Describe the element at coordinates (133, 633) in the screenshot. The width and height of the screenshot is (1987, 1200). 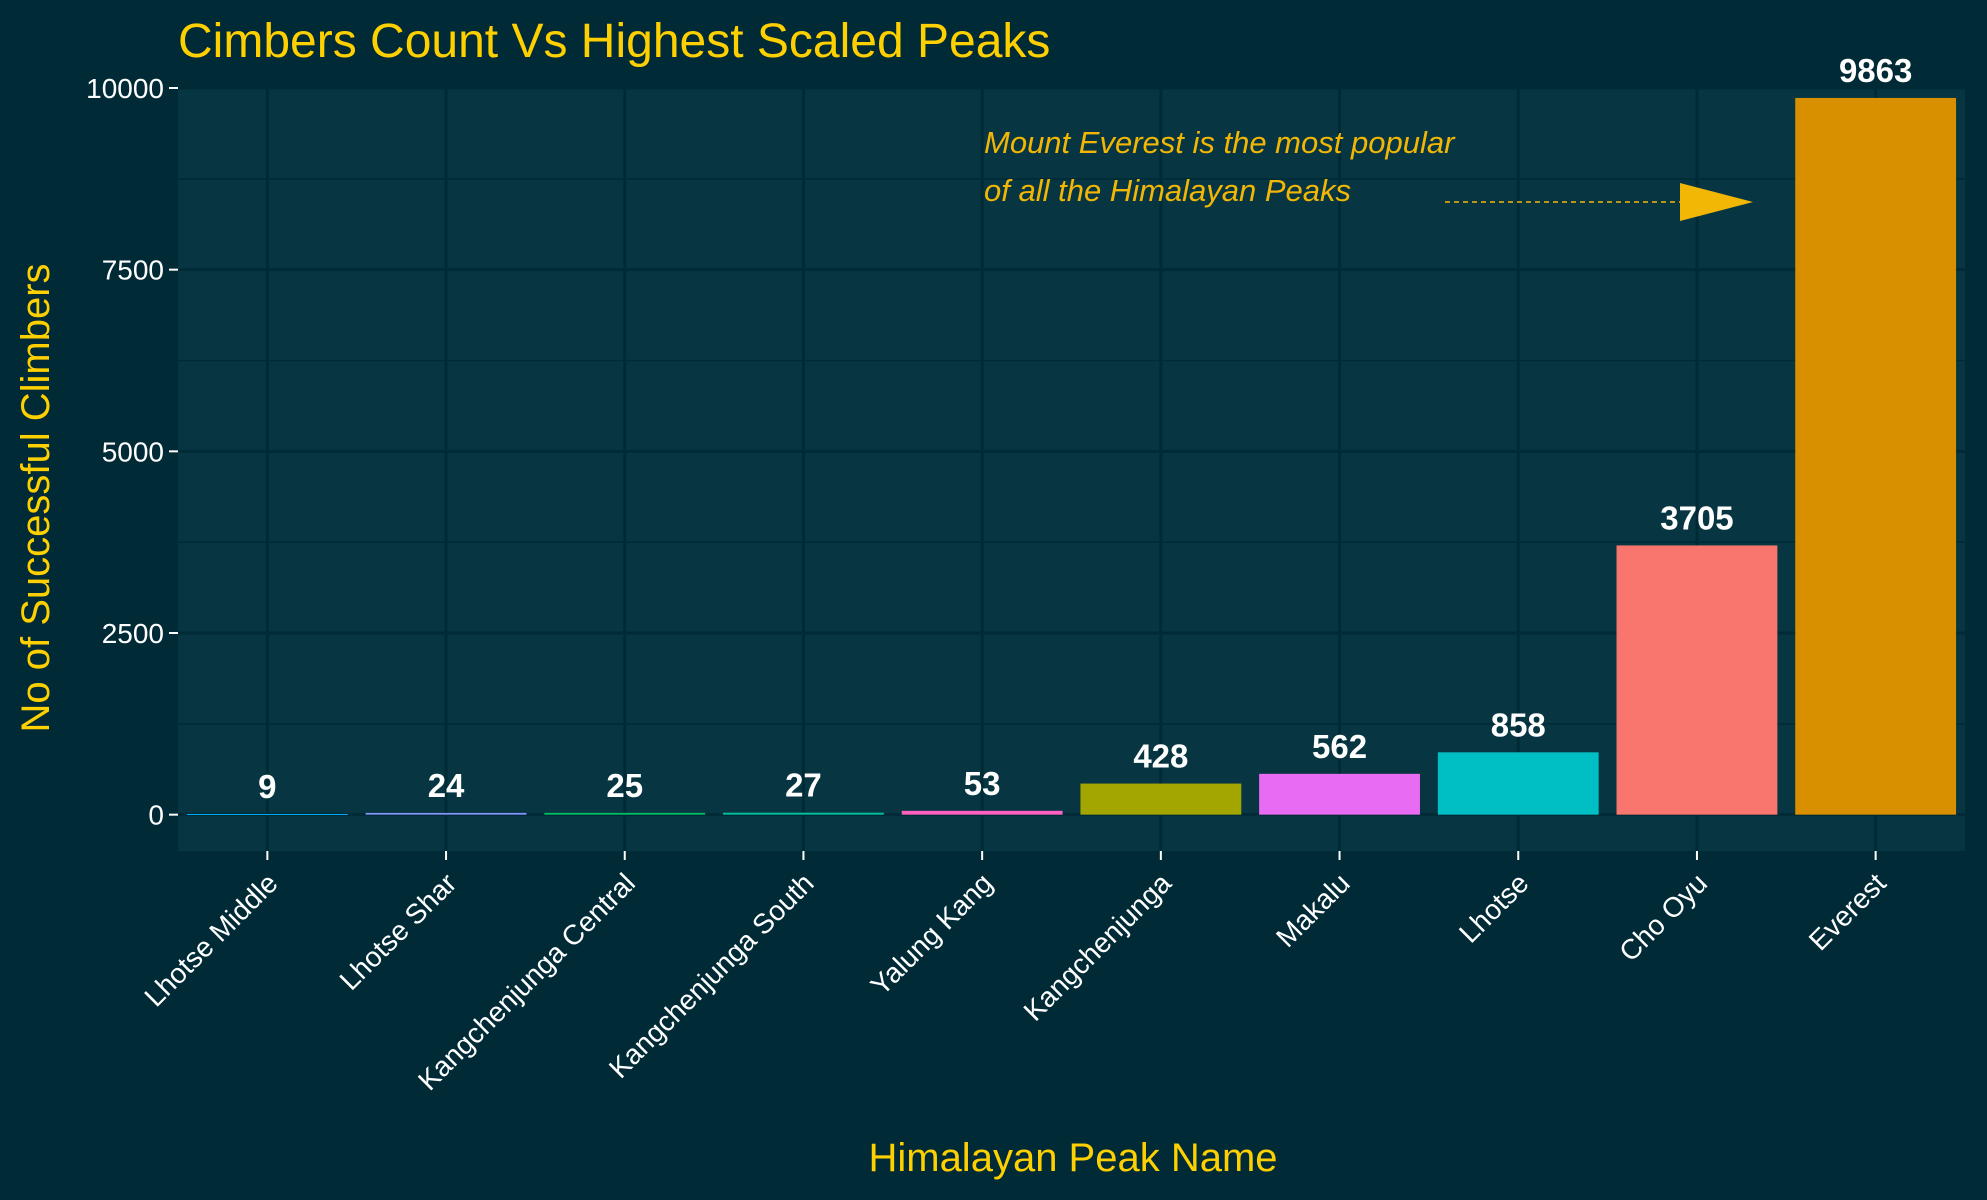
I see `y-tick-label: 2500` at that location.